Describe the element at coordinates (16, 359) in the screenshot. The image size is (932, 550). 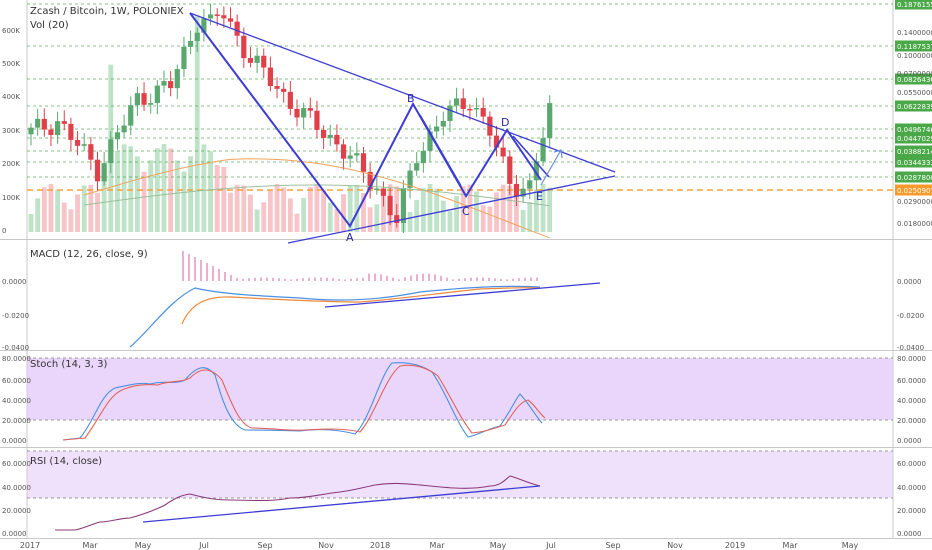
I see `stoch-tick: 80.0000` at that location.